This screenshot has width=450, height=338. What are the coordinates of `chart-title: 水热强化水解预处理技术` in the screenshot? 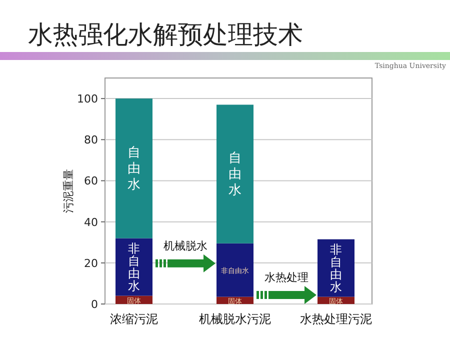 It's located at (165, 34).